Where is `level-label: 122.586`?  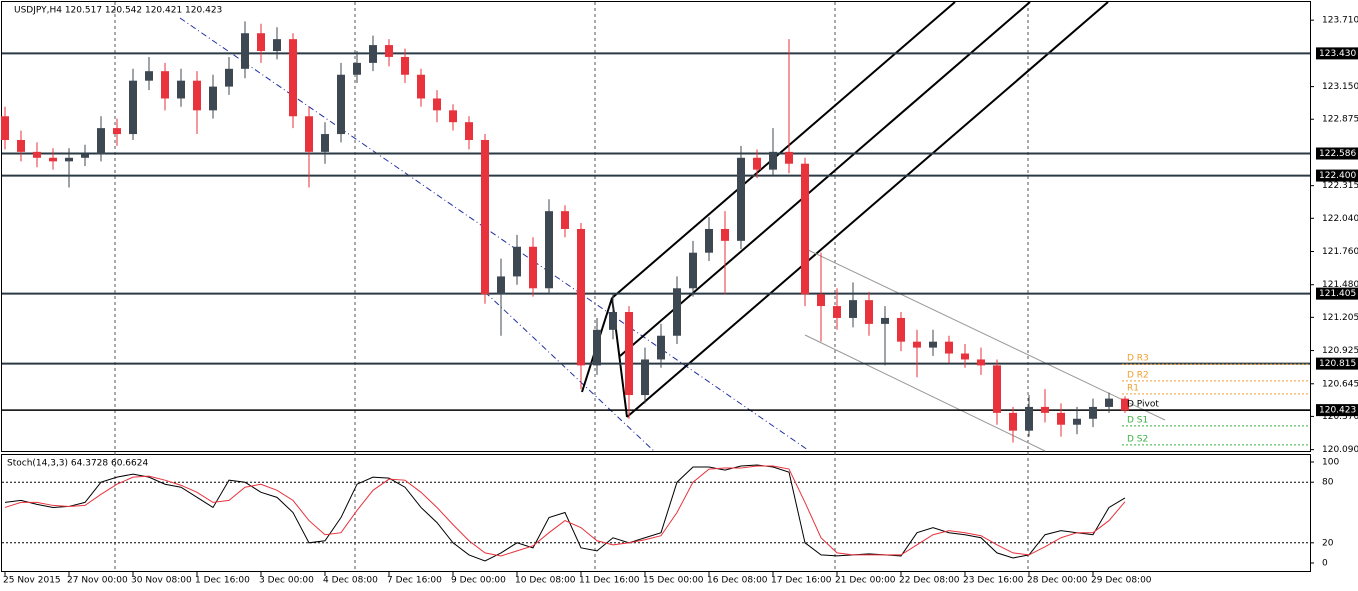
level-label: 122.586 is located at coordinates (1337, 154).